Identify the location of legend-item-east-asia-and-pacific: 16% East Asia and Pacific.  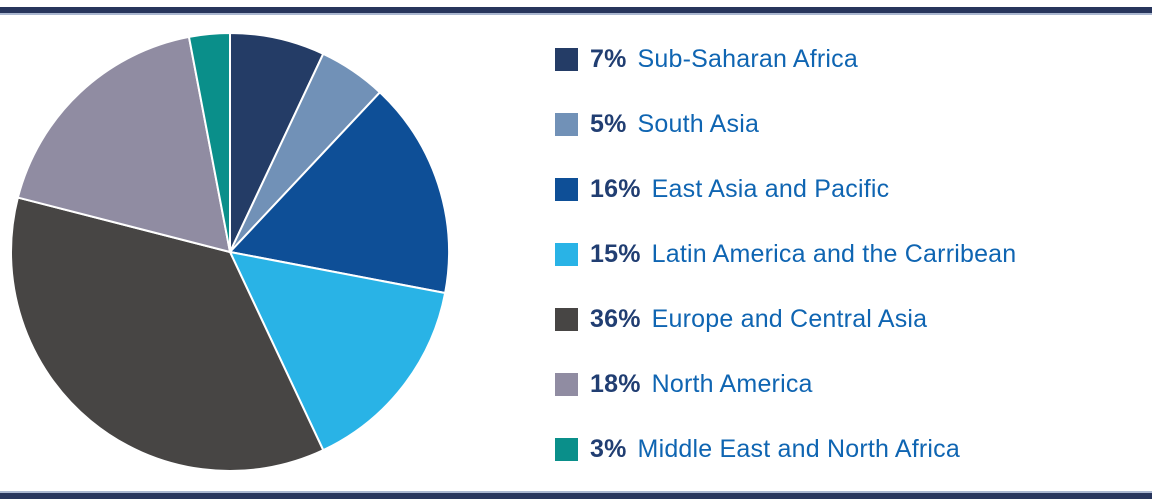
(785, 189).